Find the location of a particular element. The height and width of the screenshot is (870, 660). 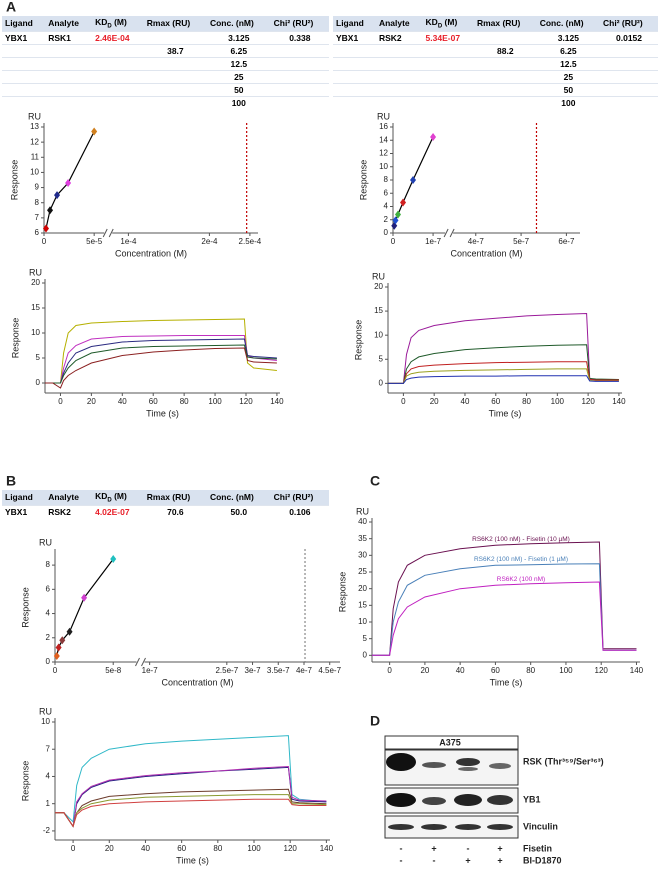

table-cell: 100 is located at coordinates (238, 102).